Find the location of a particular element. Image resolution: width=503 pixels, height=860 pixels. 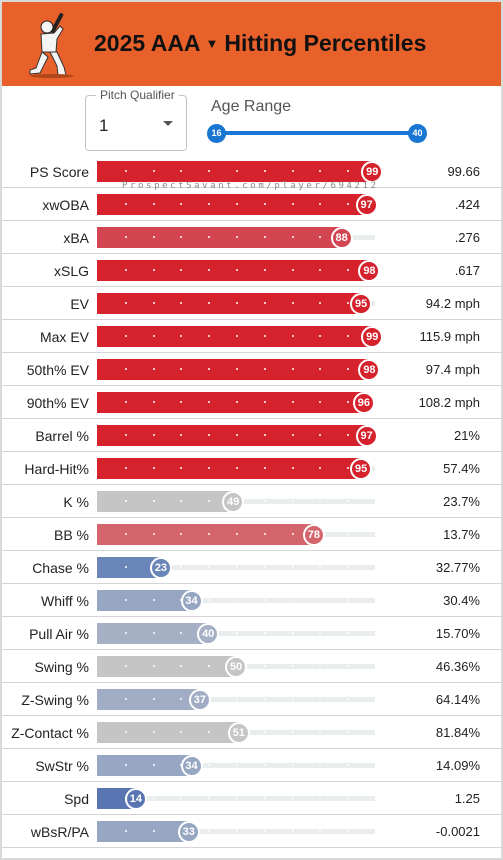

metric-row: Chase % 23 32.77% is located at coordinates (251, 567).